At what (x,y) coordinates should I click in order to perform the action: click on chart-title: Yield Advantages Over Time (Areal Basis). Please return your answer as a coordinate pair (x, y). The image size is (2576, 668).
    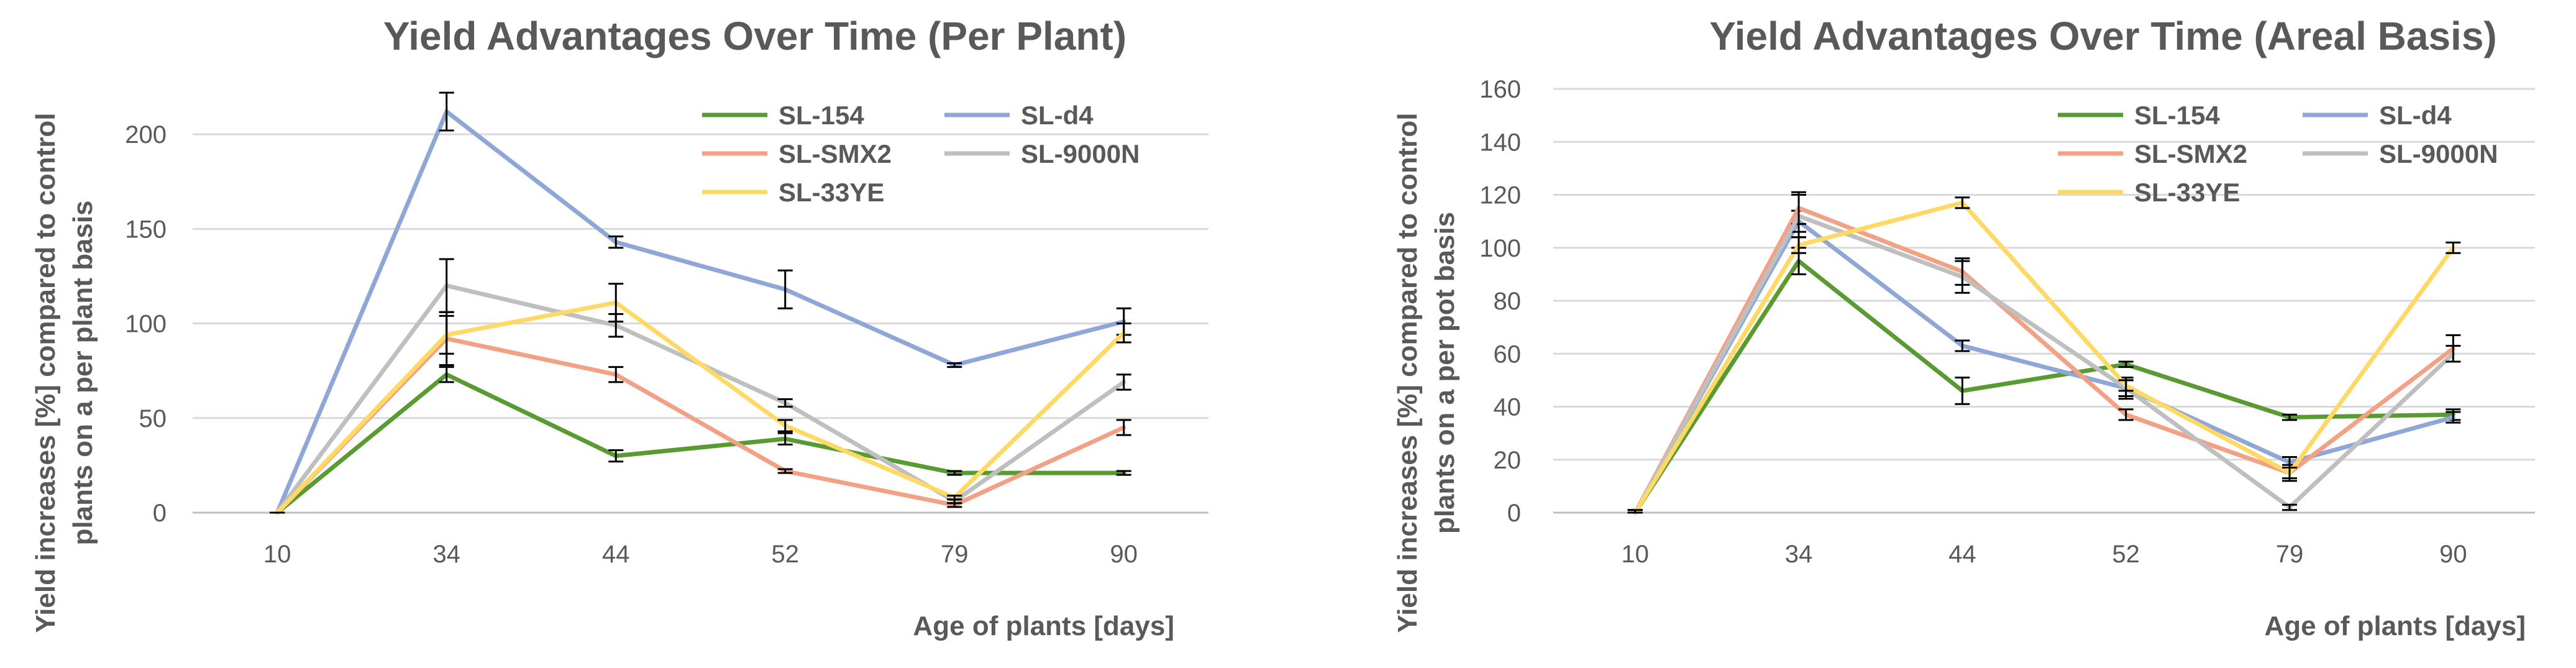
    Looking at the image, I should click on (2102, 36).